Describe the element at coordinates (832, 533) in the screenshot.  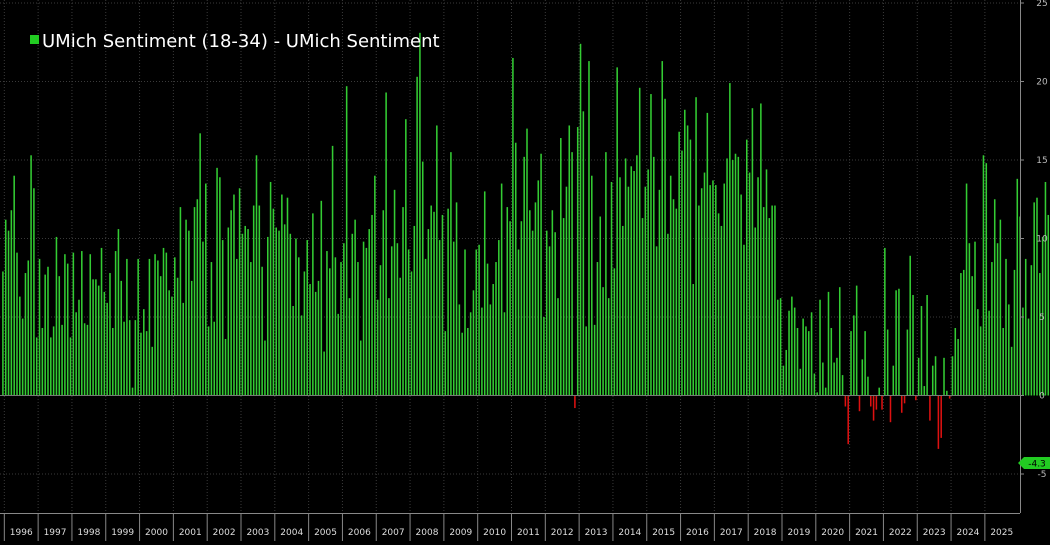
I see `x-tick-label: 2020` at that location.